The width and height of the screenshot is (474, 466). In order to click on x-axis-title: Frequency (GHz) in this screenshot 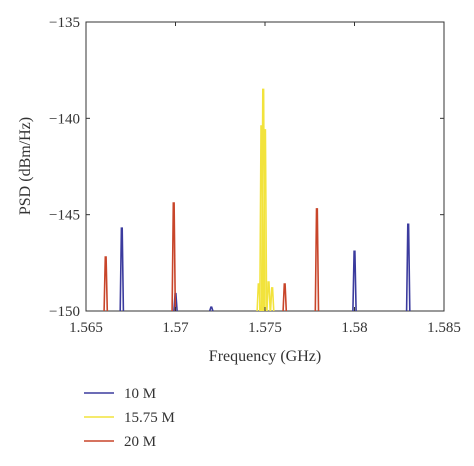, I will do `click(265, 356)`.